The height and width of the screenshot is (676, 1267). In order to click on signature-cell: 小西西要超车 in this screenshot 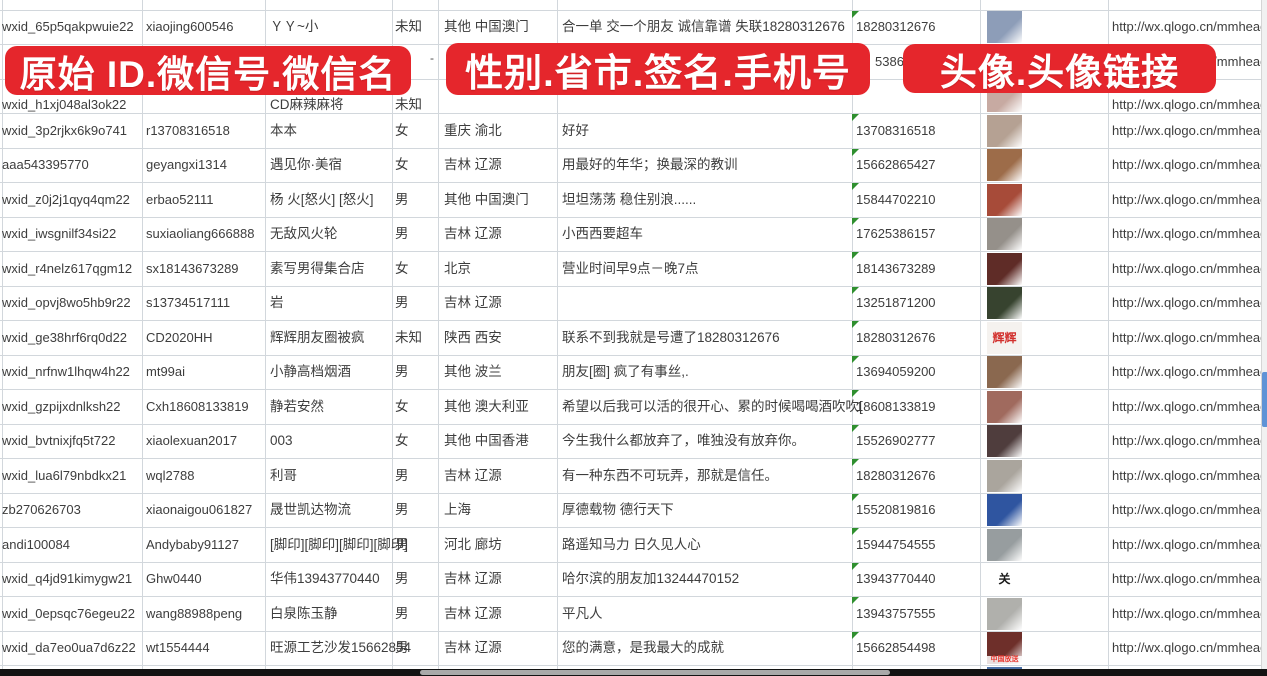, I will do `click(704, 235)`.